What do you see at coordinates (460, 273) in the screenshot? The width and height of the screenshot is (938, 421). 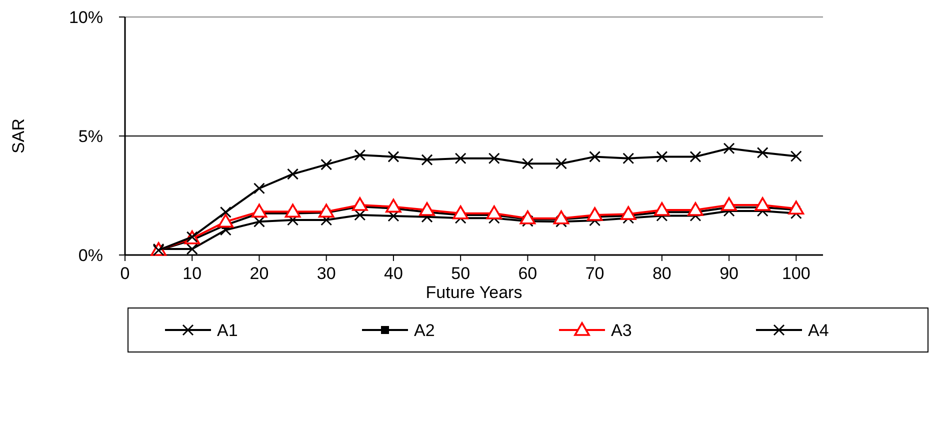 I see `x-tick-label: 50` at bounding box center [460, 273].